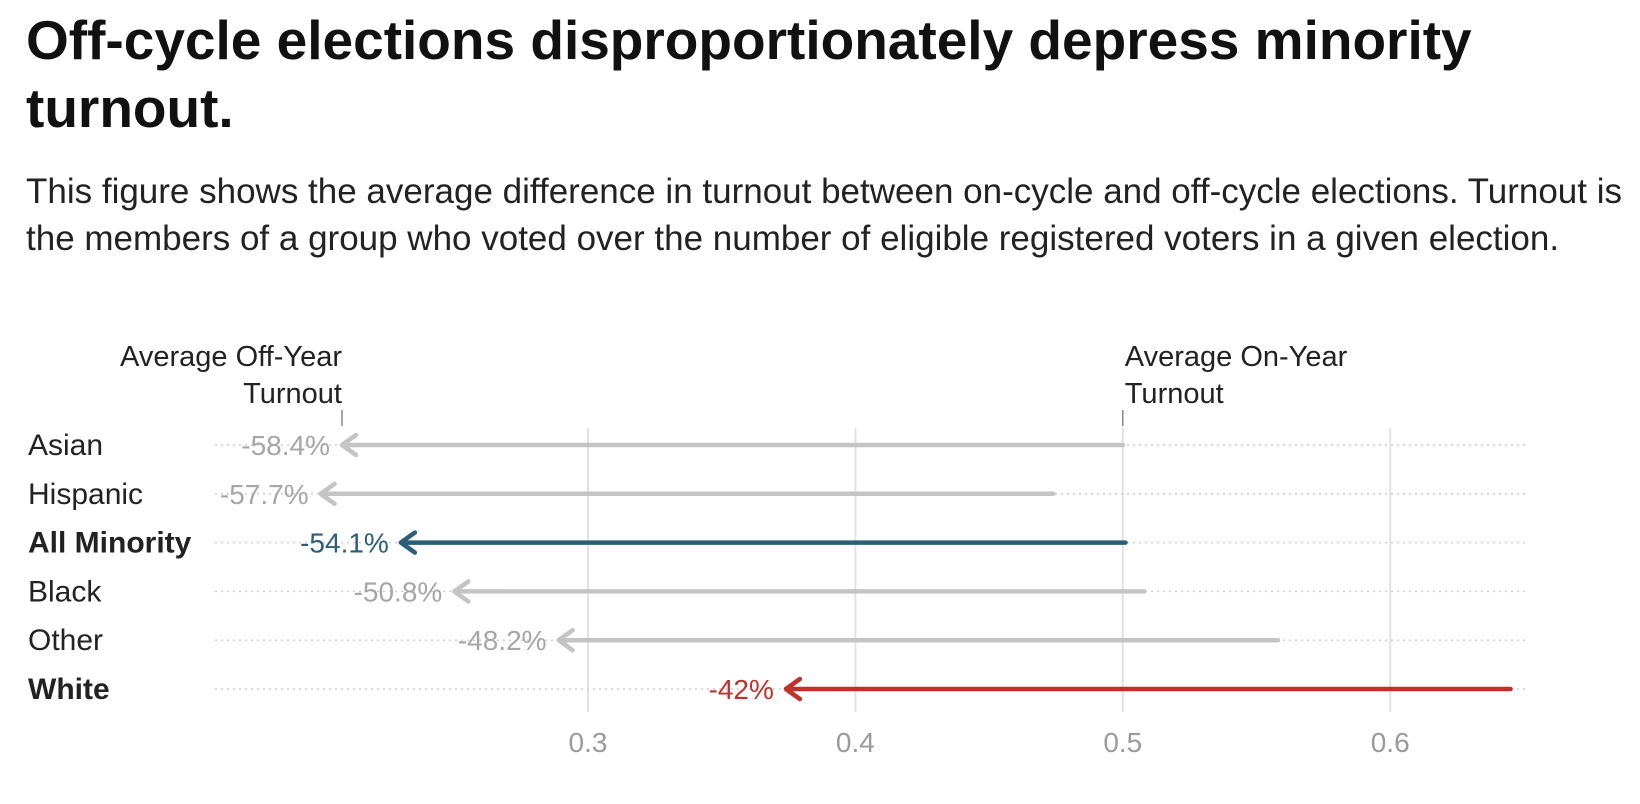  What do you see at coordinates (741, 689) in the screenshot?
I see `value-label-white: -42%` at bounding box center [741, 689].